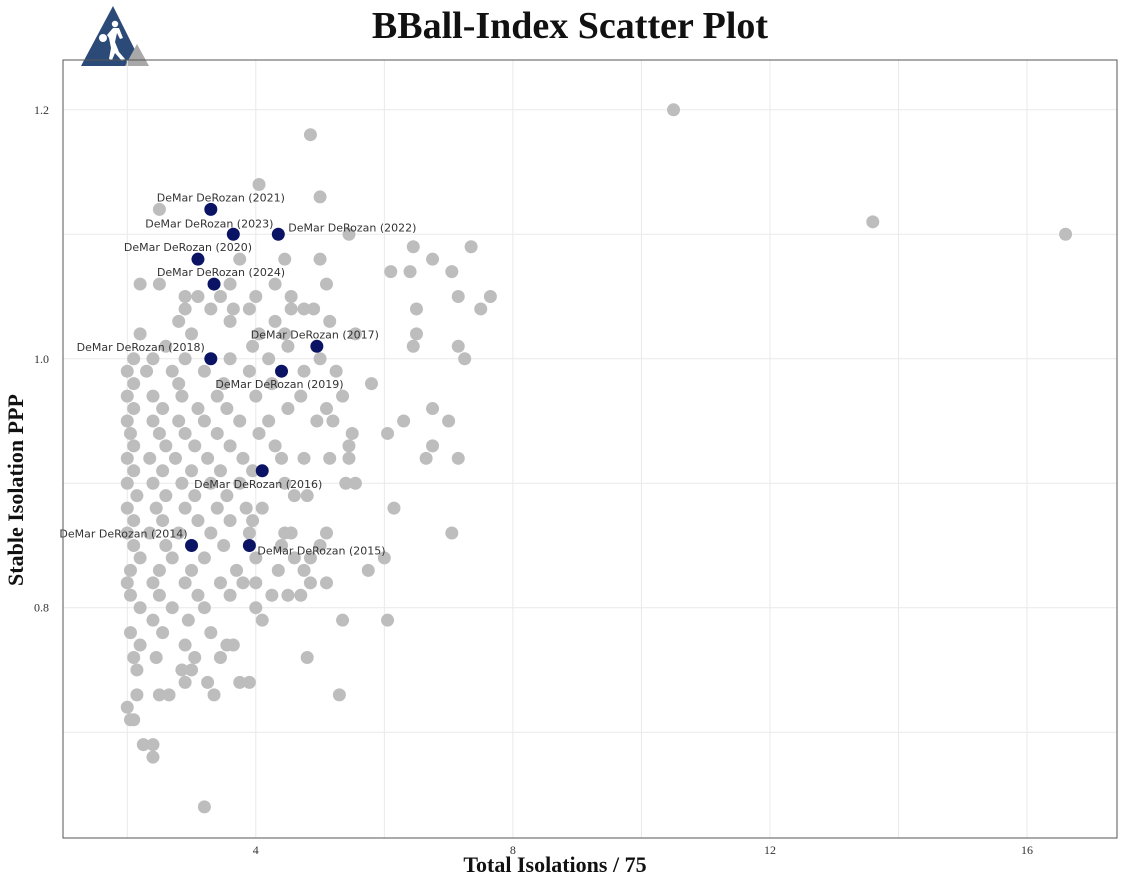 Image resolution: width=1125 pixels, height=889 pixels. Describe the element at coordinates (221, 197) in the screenshot. I see `point-label: DeMar DeRozan (2021)` at that location.